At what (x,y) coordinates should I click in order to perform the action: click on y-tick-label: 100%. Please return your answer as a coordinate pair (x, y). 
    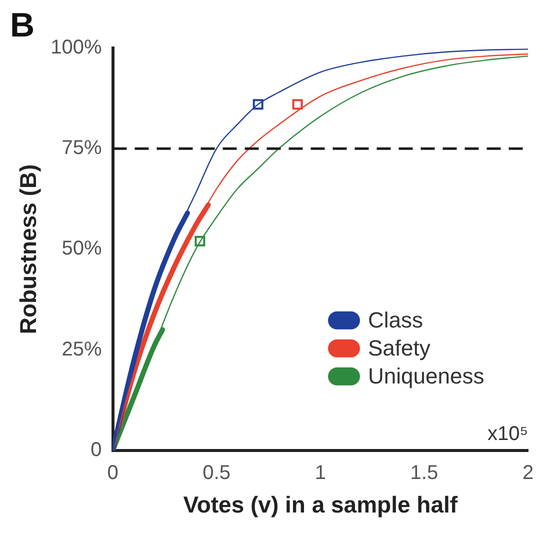
    Looking at the image, I should click on (76, 47).